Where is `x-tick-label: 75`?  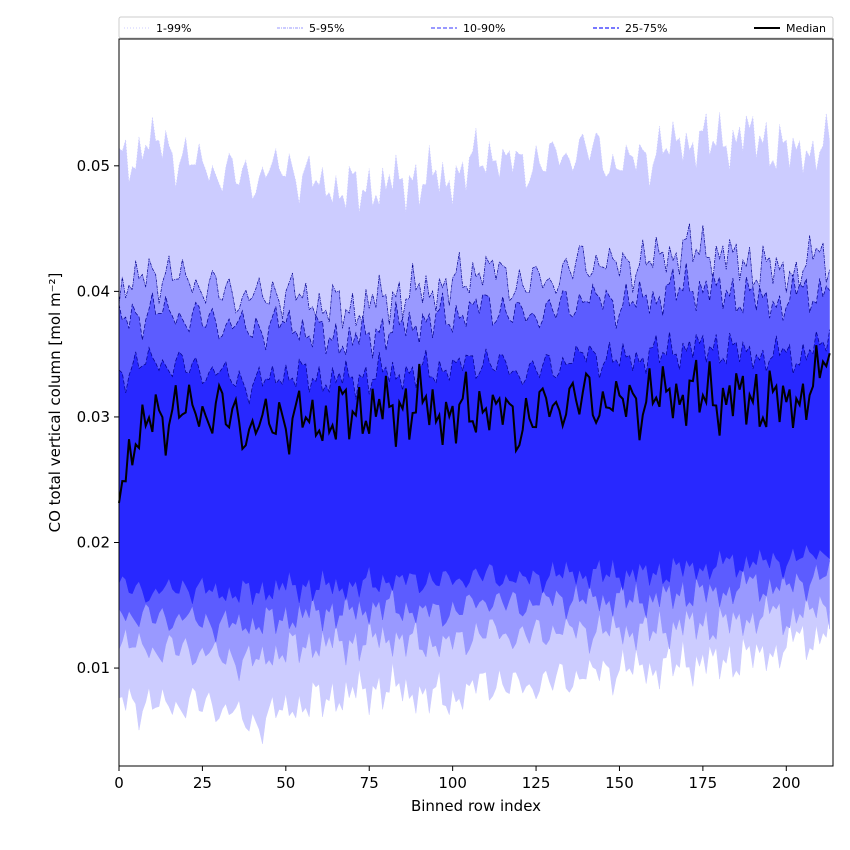 x-tick-label: 75 is located at coordinates (369, 783).